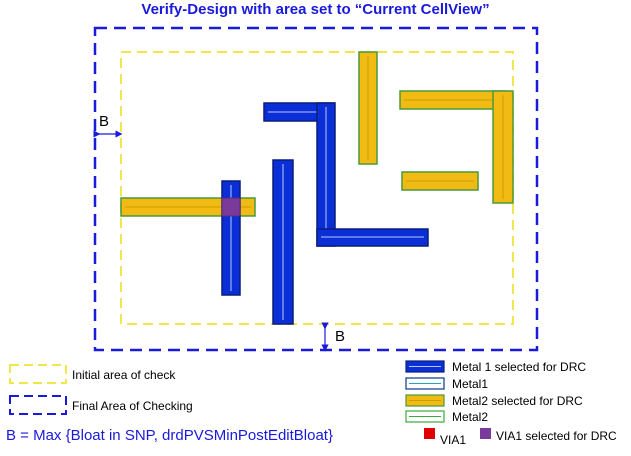 This screenshot has height=456, width=631. What do you see at coordinates (470, 417) in the screenshot?
I see `legend-metal2-label: Metal2` at bounding box center [470, 417].